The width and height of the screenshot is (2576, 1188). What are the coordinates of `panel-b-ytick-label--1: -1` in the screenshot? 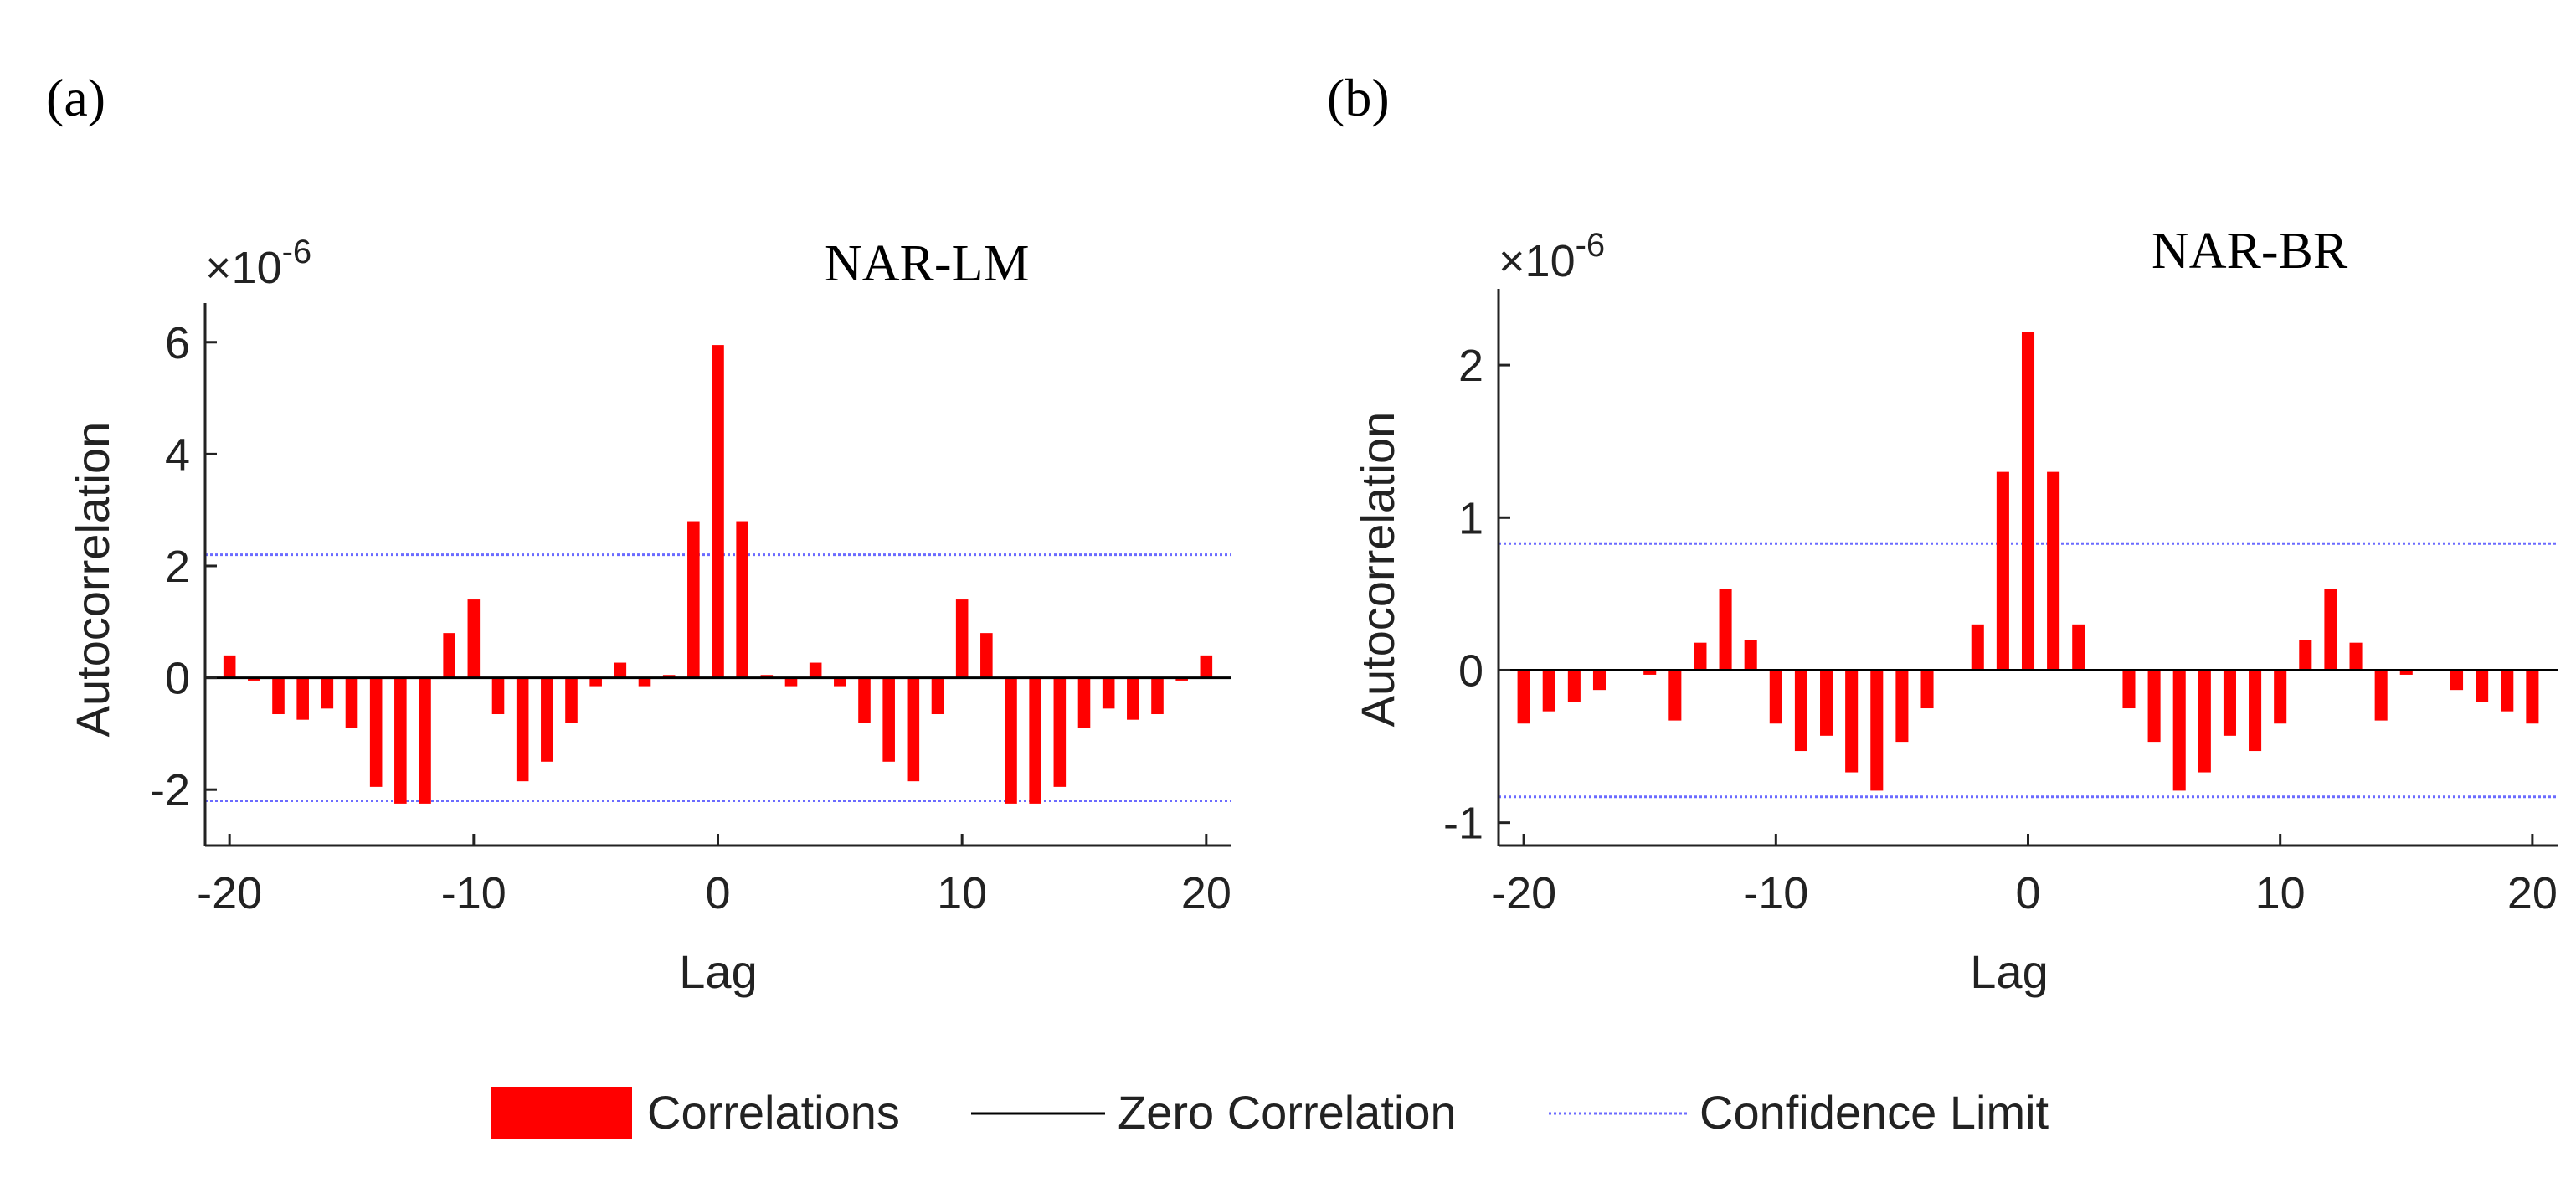 It's located at (1463, 824).